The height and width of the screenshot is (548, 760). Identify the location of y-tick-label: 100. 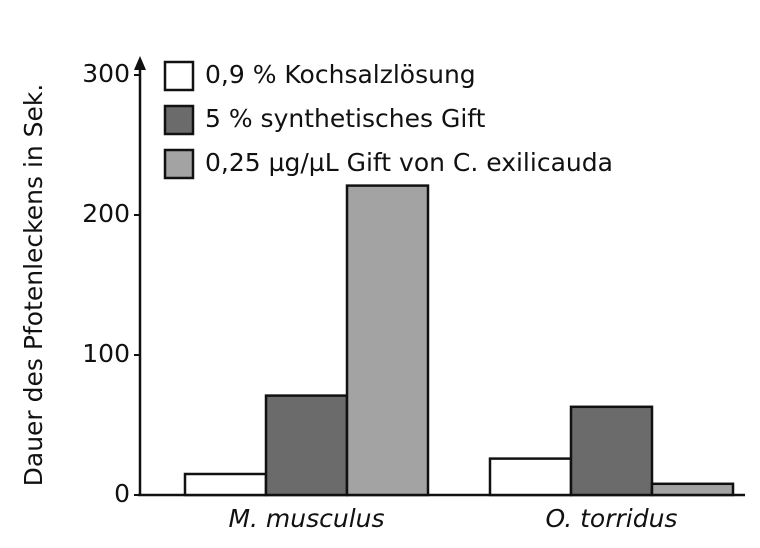
(106, 353).